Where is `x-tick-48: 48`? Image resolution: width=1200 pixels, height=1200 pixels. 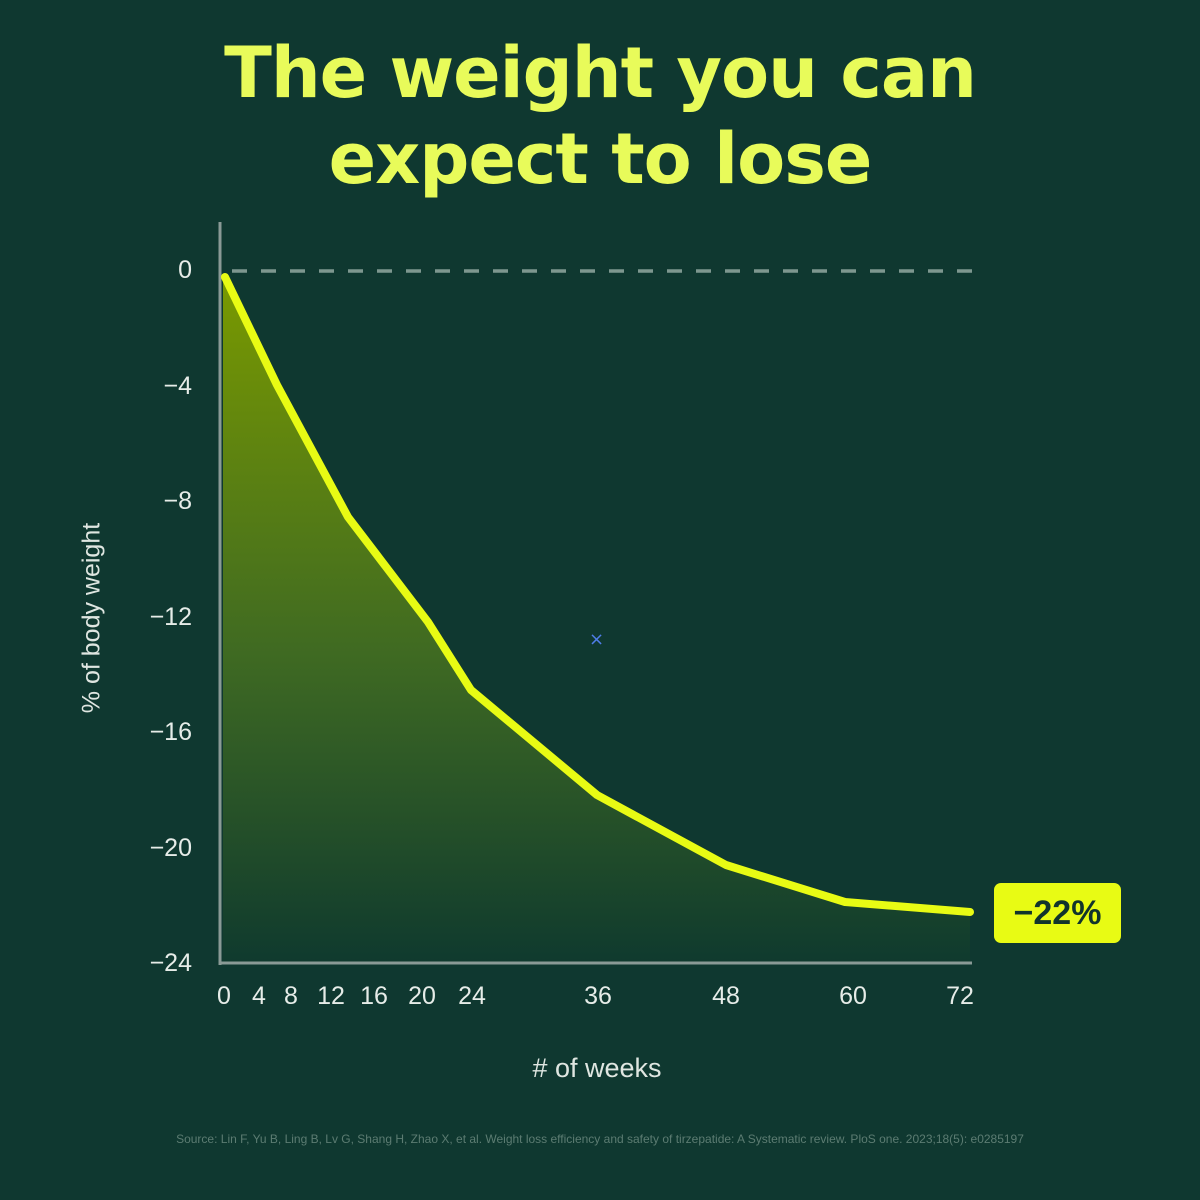
x-tick-48: 48 is located at coordinates (726, 996).